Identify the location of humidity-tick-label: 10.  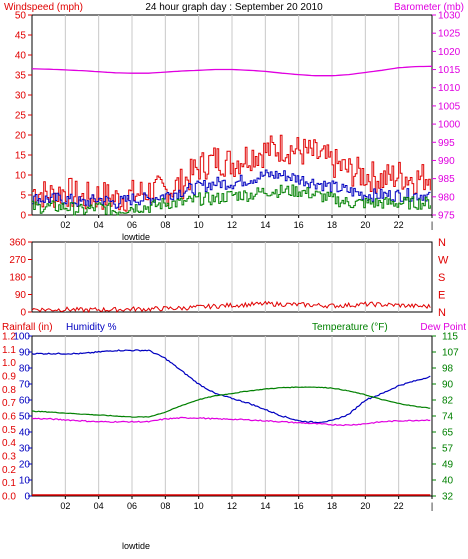
(25, 481).